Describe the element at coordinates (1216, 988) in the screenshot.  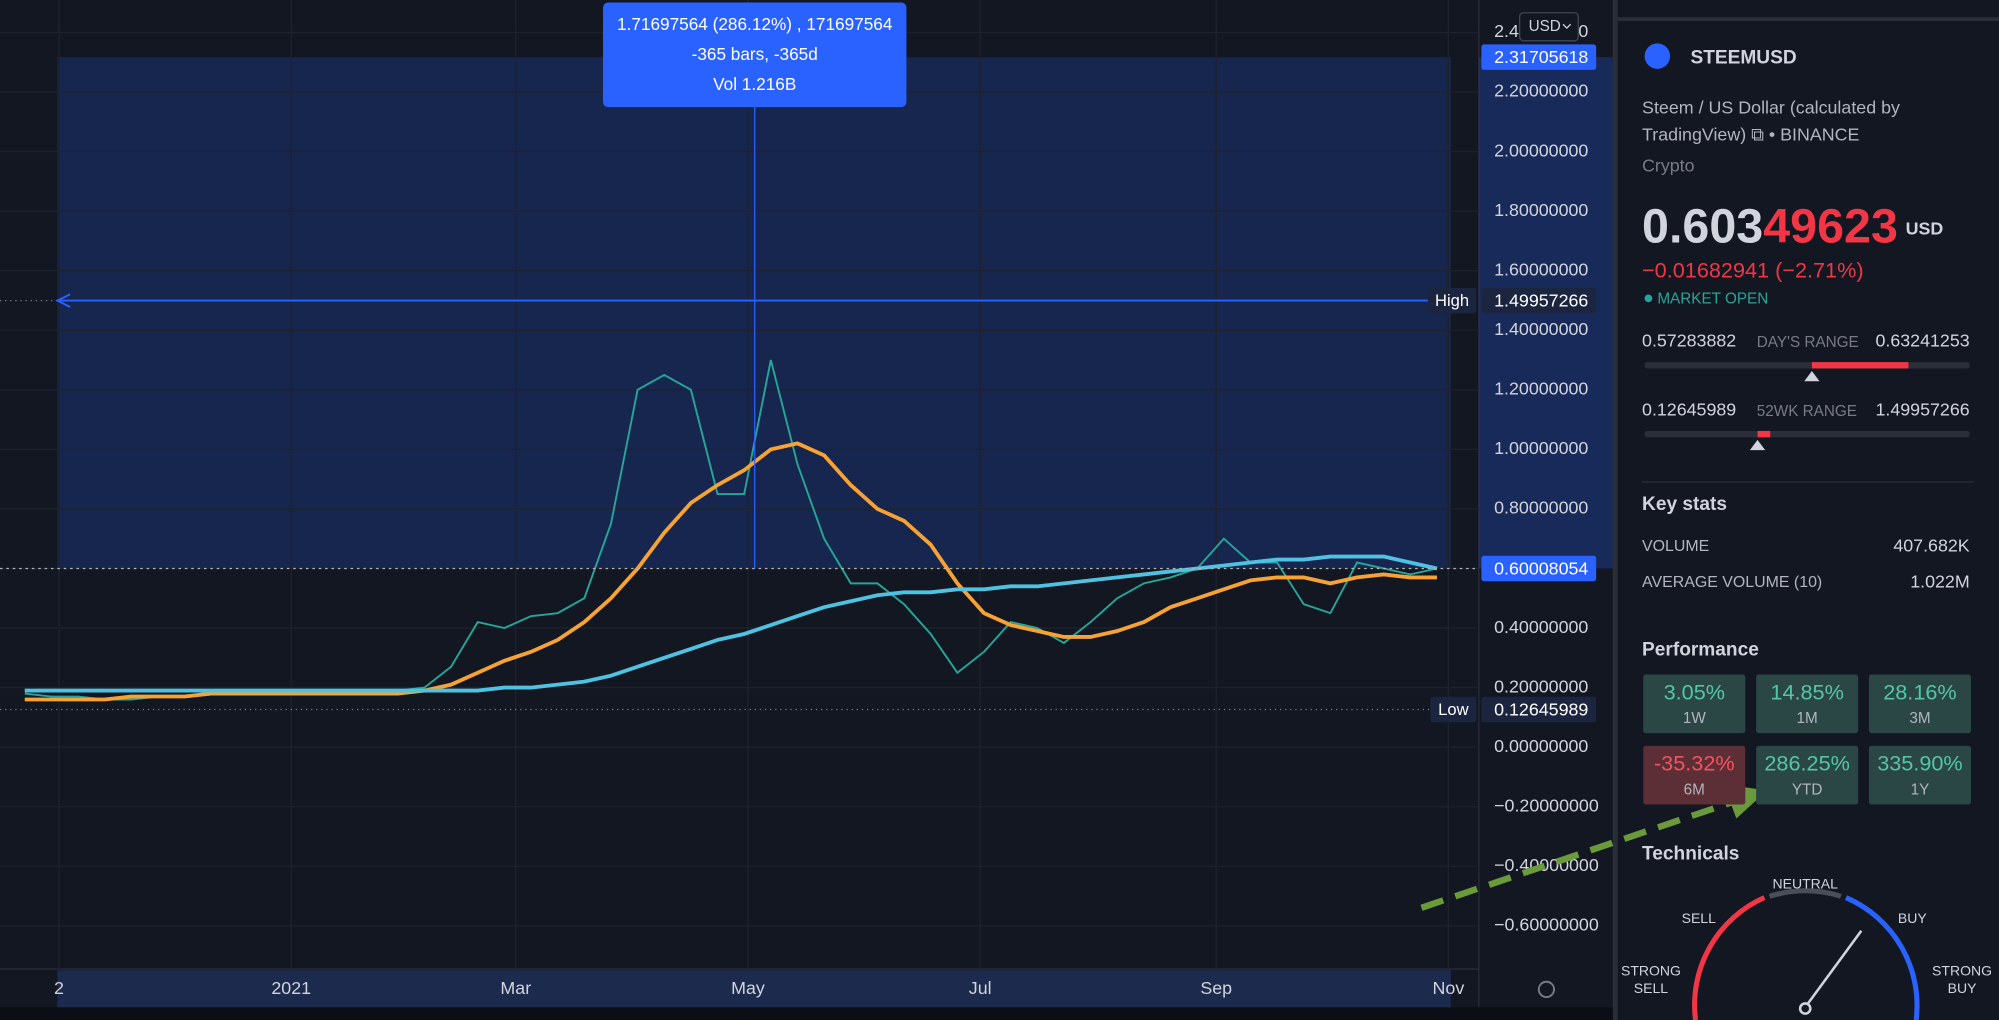
I see `x-tick-label: Sep` at that location.